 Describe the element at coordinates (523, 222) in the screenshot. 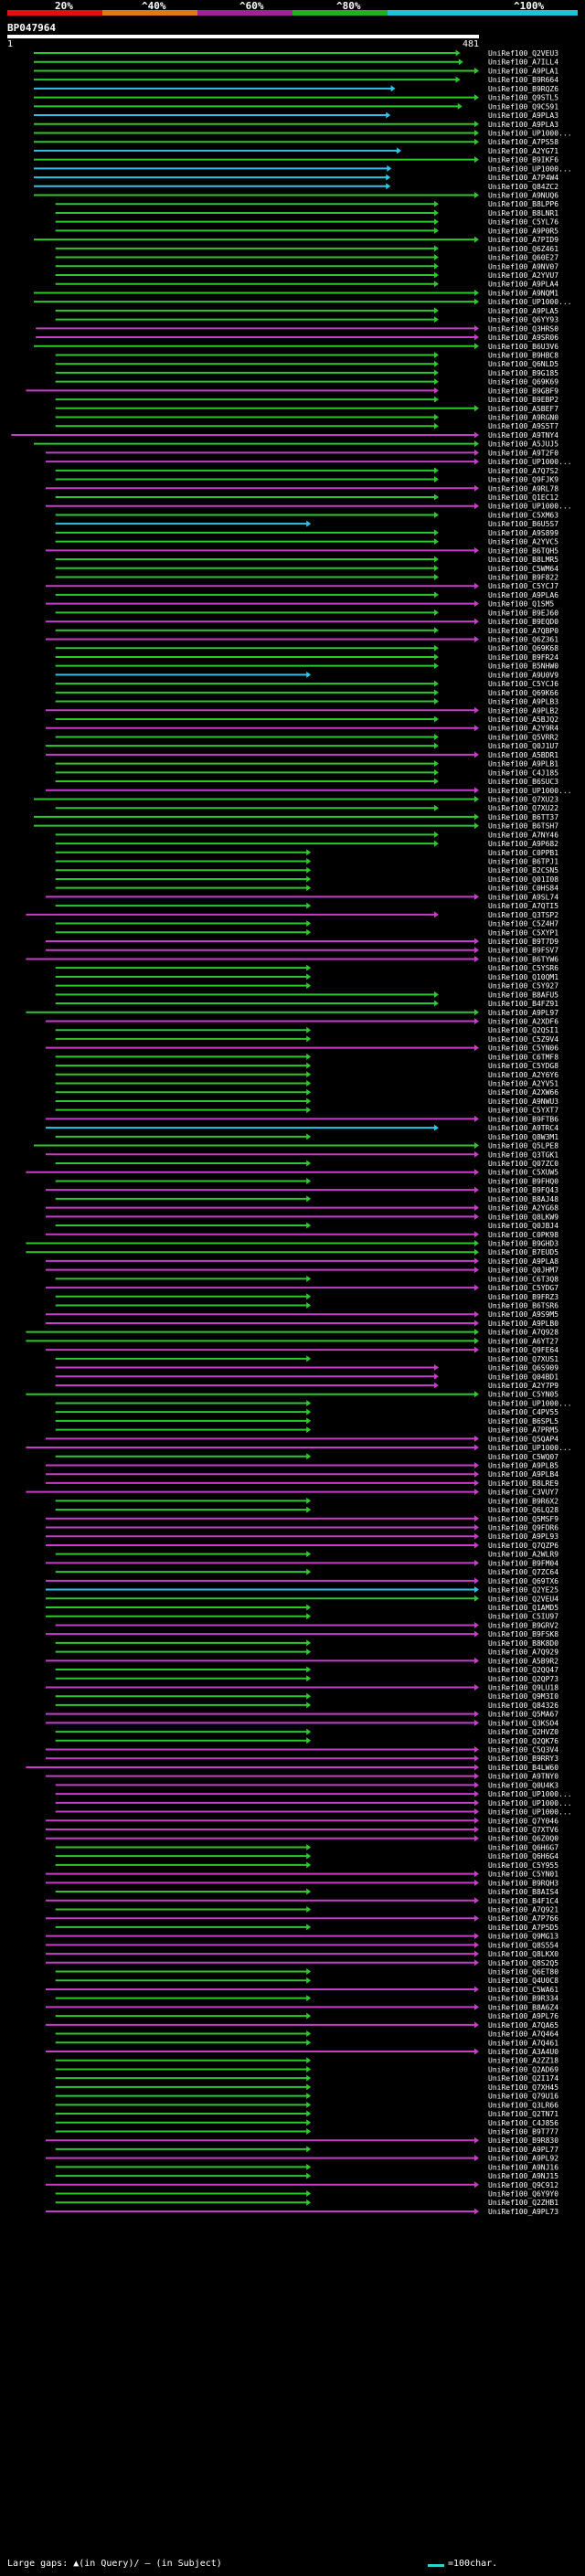

I see `hit-label: UniRef100_C5YL76` at that location.